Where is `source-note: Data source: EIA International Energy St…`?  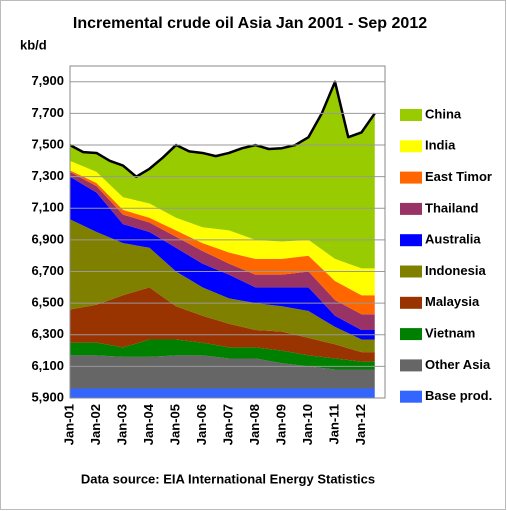 source-note: Data source: EIA International Energy St… is located at coordinates (228, 478).